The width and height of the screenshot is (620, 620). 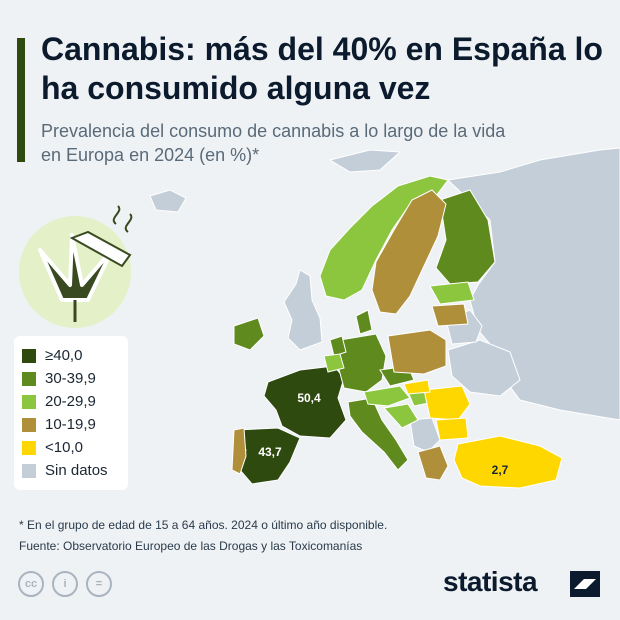 What do you see at coordinates (452, 293) in the screenshot?
I see `region-estonia-latvia` at bounding box center [452, 293].